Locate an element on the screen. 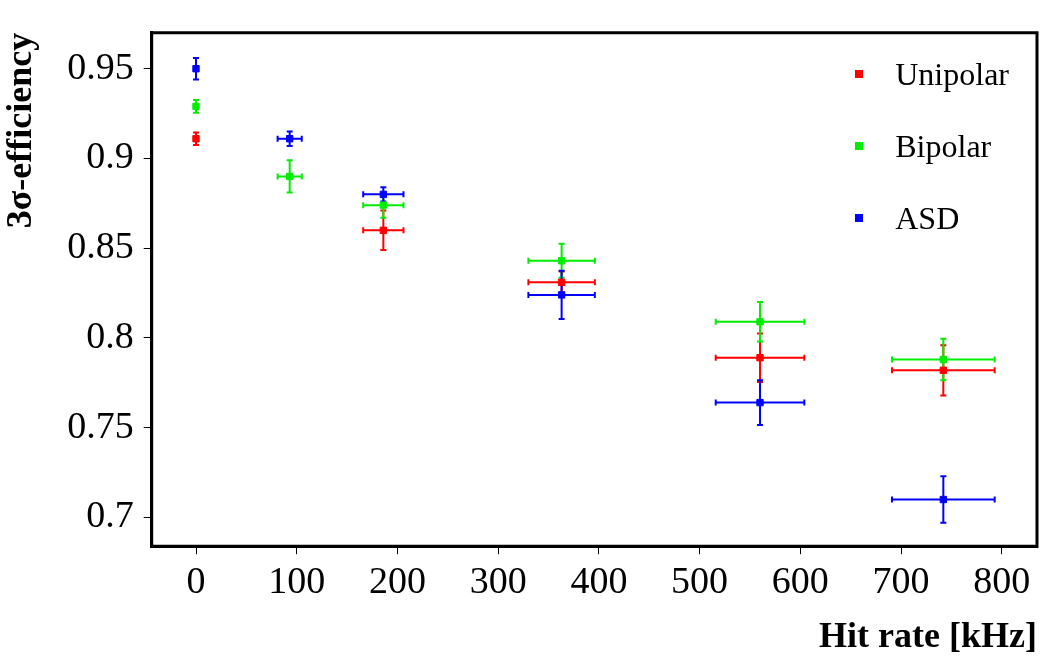 This screenshot has width=1049, height=665. y-tick-label: 0.8 is located at coordinates (110, 334).